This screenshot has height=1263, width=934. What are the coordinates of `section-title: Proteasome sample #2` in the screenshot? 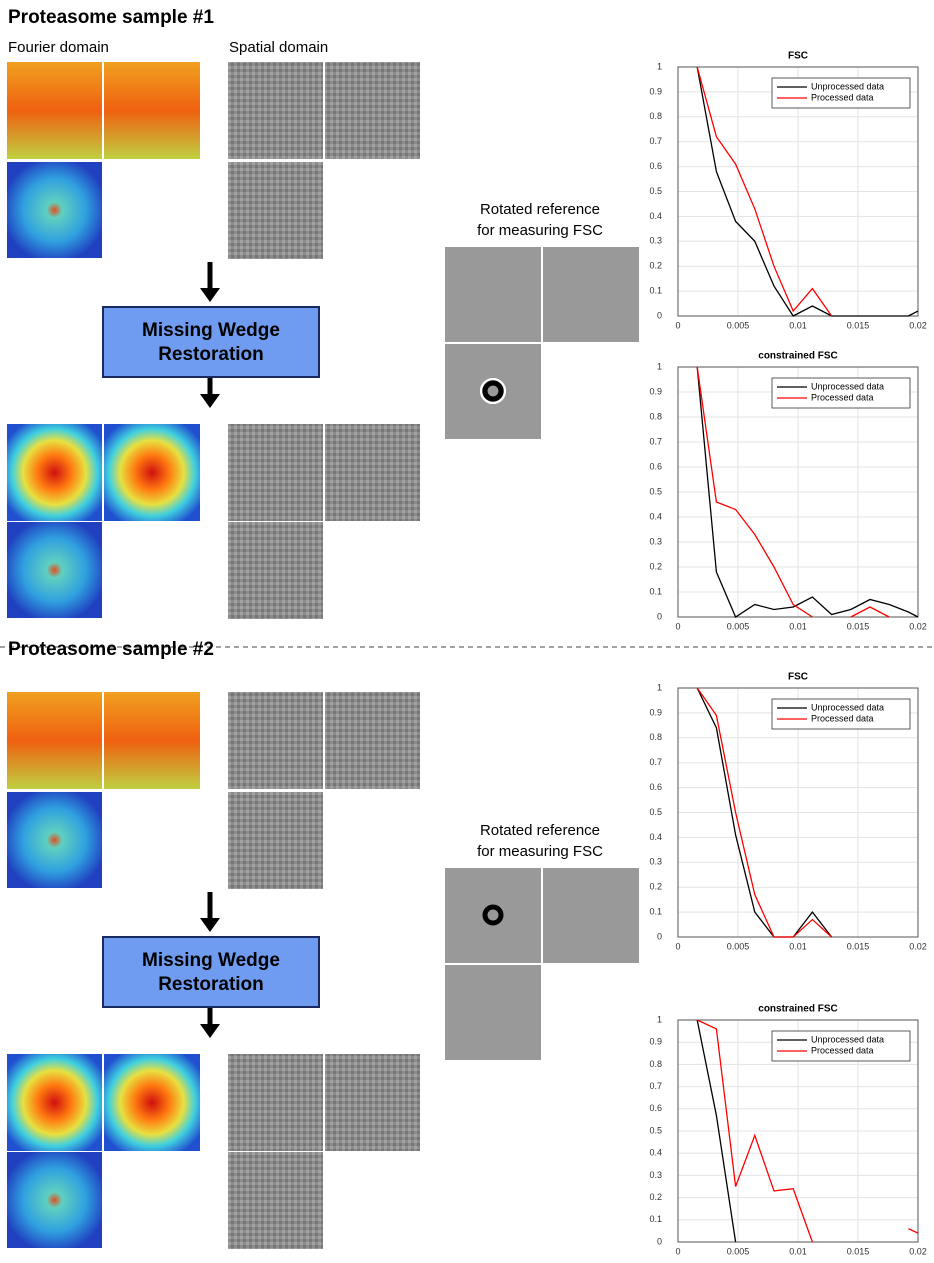 It's located at (111, 649).